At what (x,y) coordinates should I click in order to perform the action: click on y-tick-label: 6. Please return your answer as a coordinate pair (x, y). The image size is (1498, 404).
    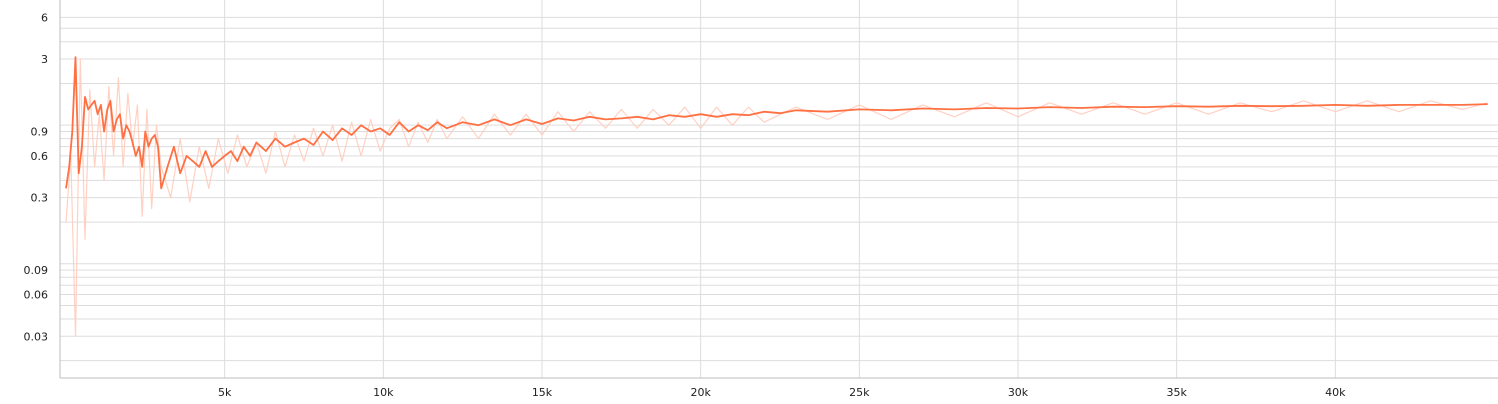
    Looking at the image, I should click on (44, 17).